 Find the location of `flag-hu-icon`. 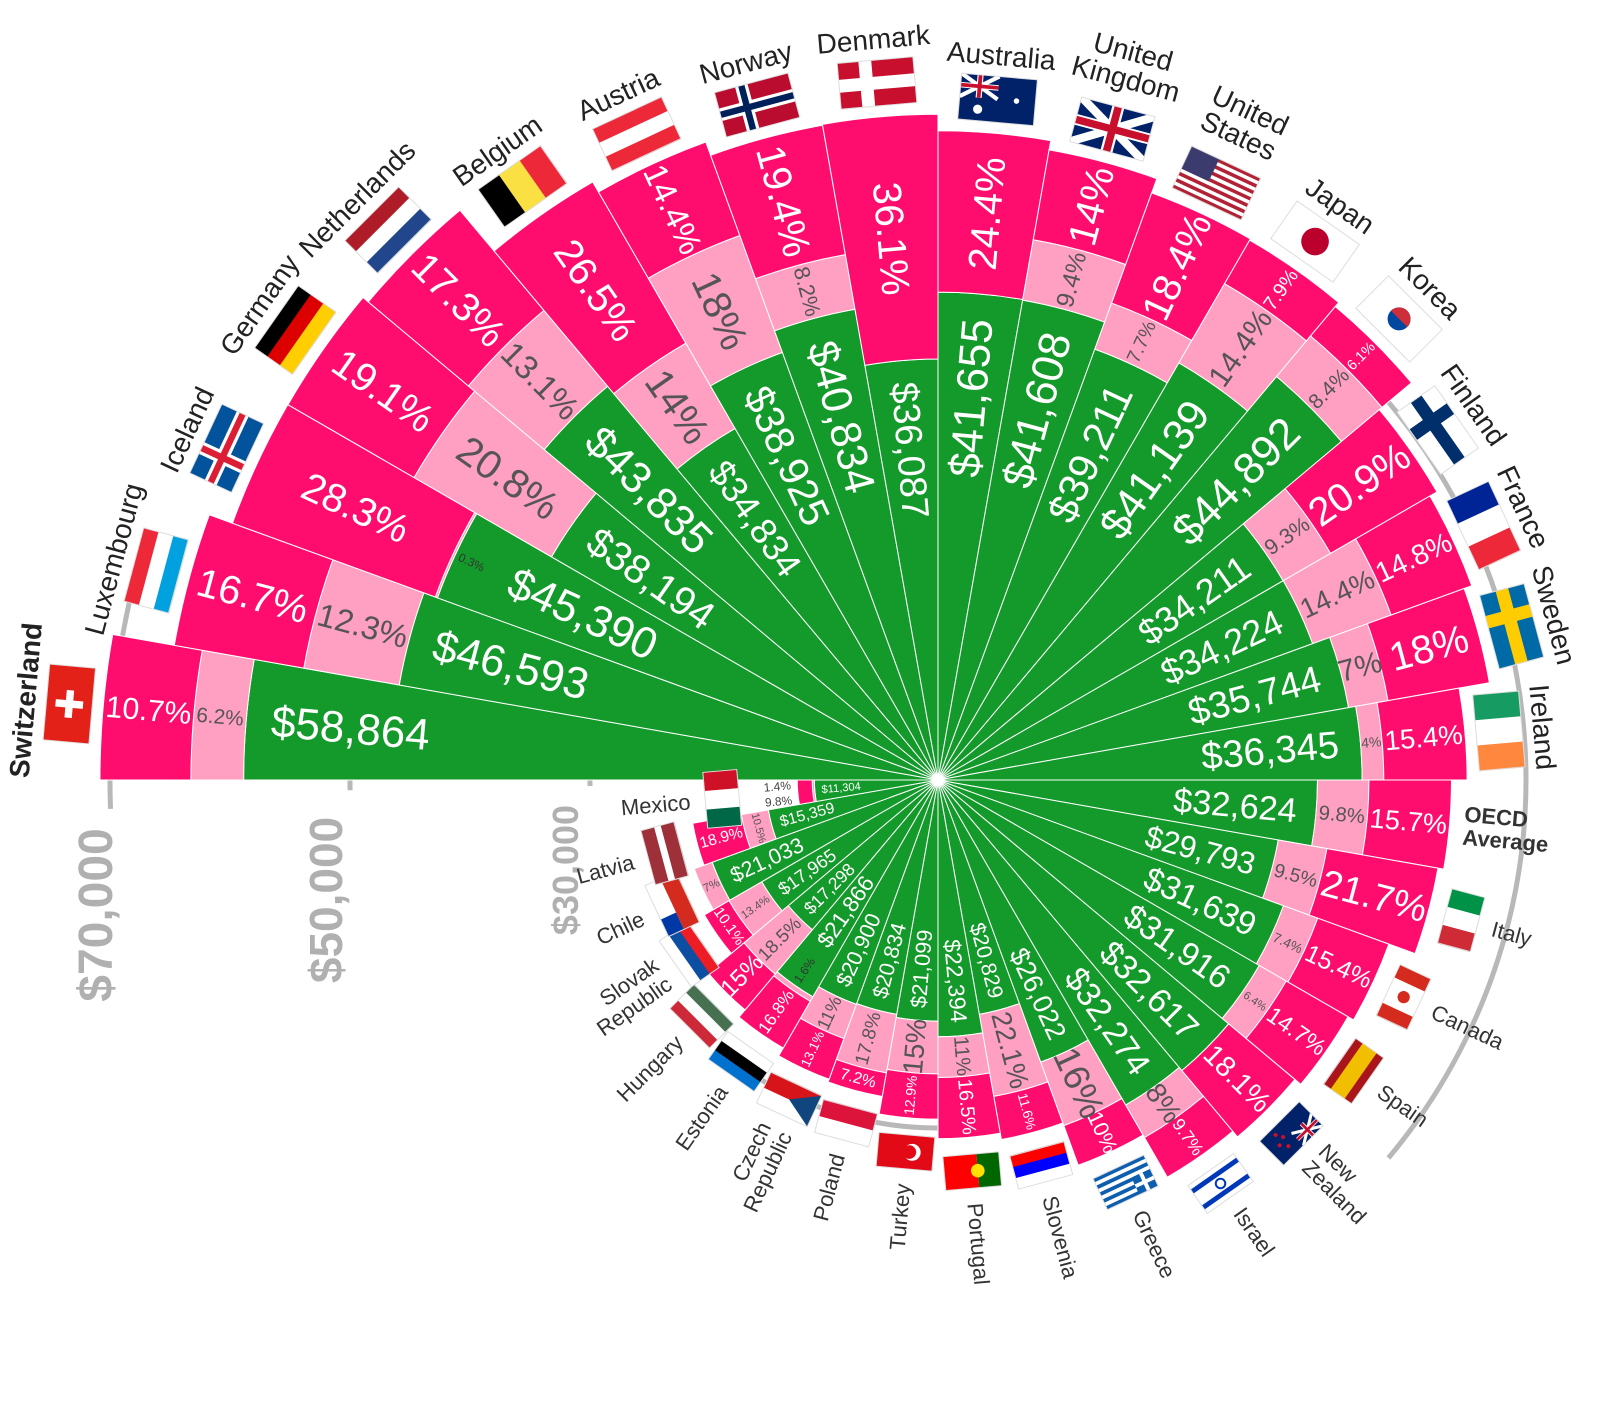

flag-hu-icon is located at coordinates (702, 1016).